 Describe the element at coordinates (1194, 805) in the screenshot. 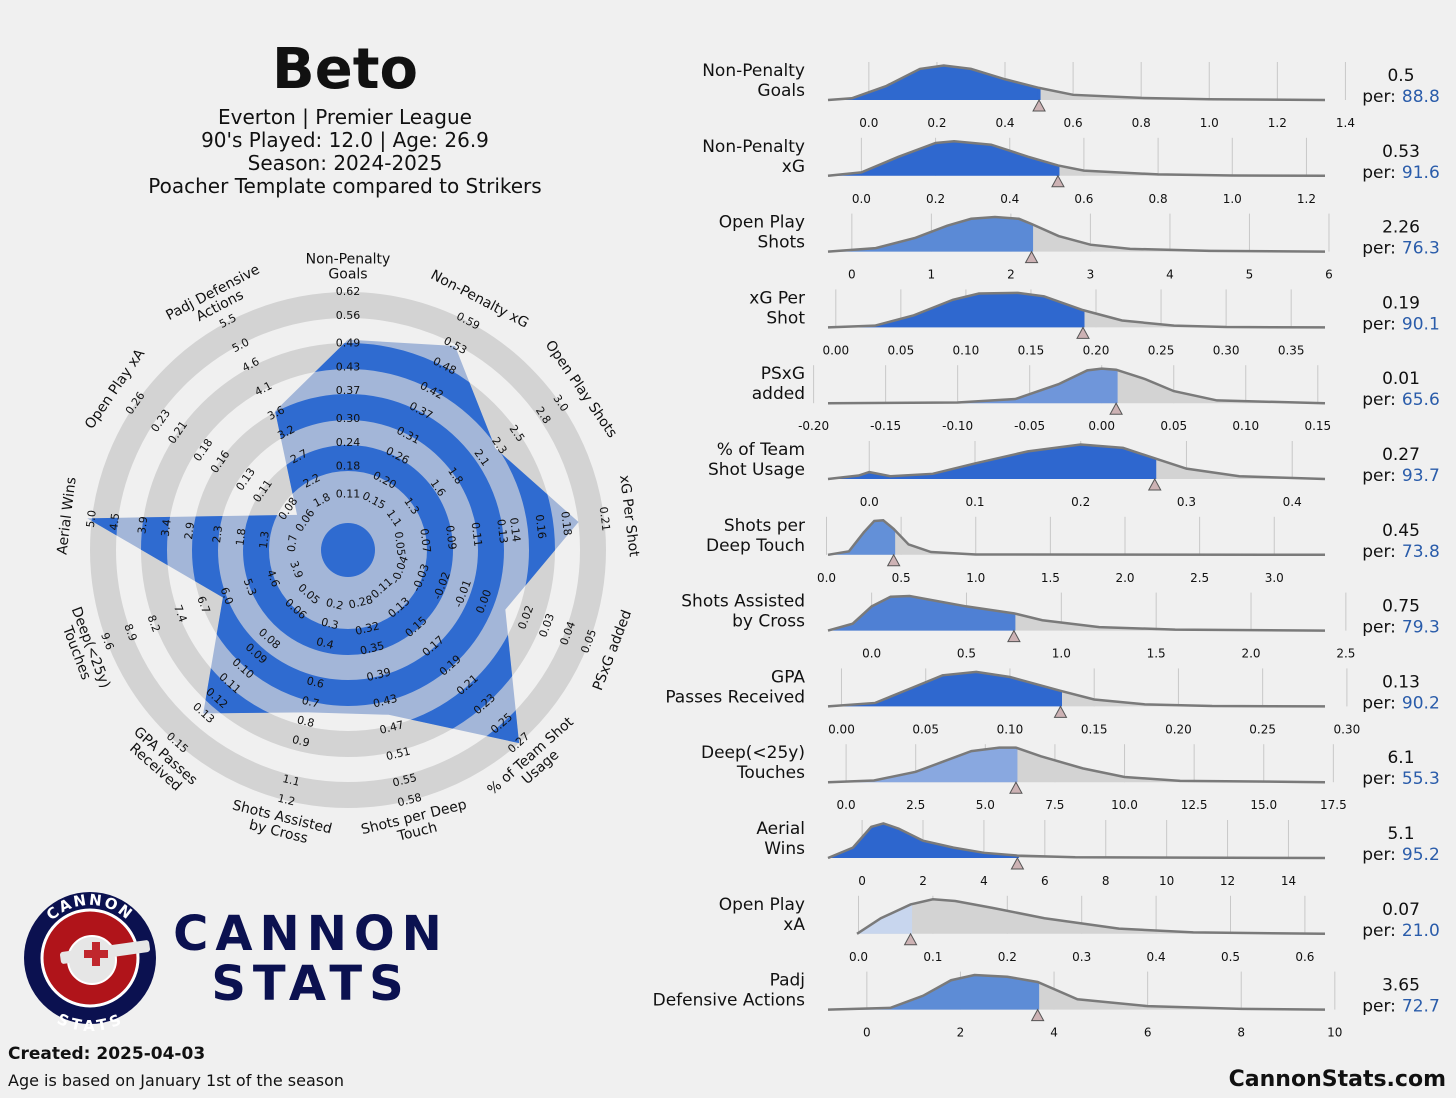

I see `x-tick-label: 12.5` at that location.